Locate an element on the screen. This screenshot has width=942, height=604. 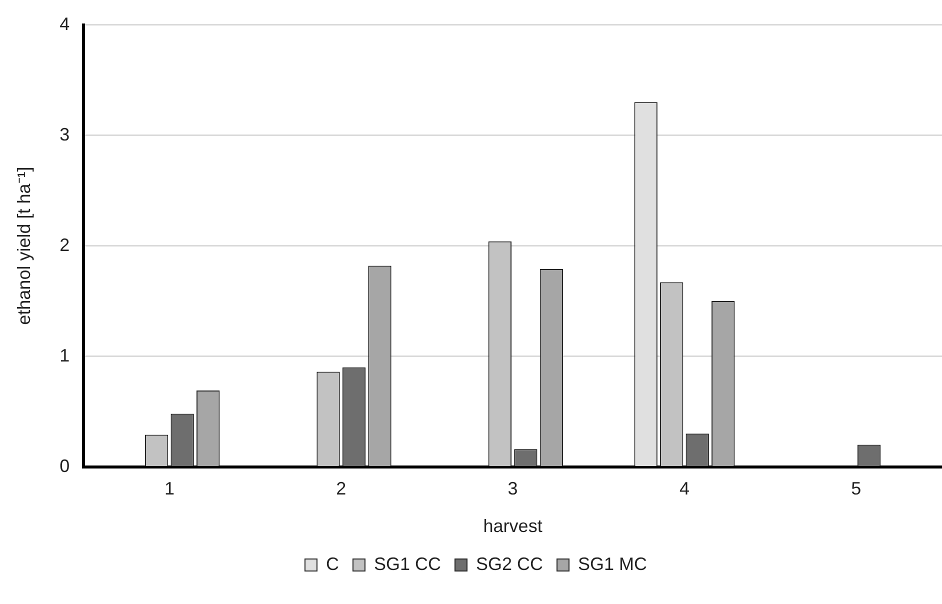
x-tick-label: 1 is located at coordinates (169, 488).